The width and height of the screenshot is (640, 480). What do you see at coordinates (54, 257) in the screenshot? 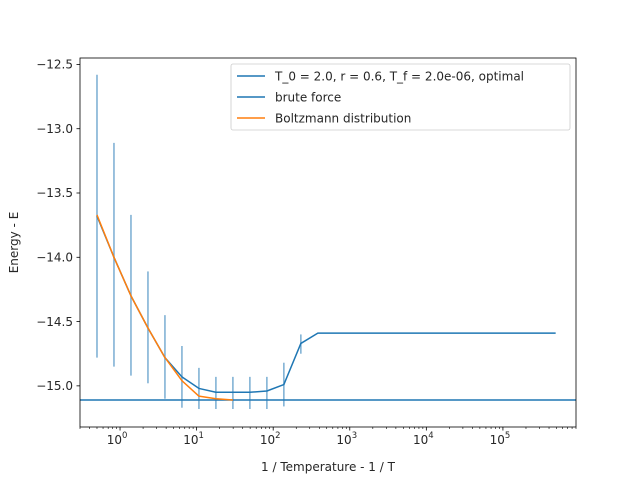
I see `y-tick-label: −14.0` at bounding box center [54, 257].